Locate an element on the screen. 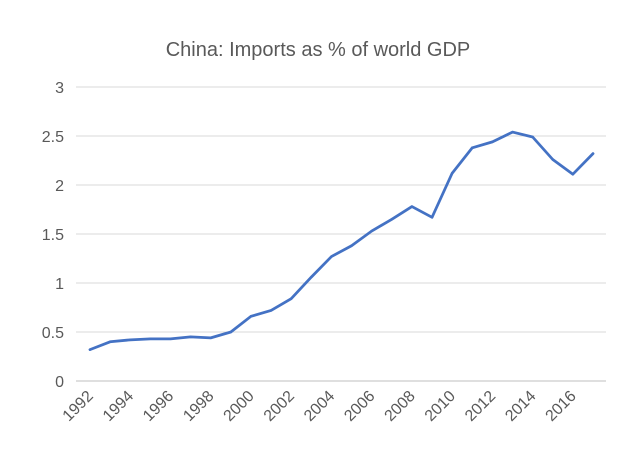 Image resolution: width=637 pixels, height=450 pixels. x-tick-label: 2008 is located at coordinates (400, 406).